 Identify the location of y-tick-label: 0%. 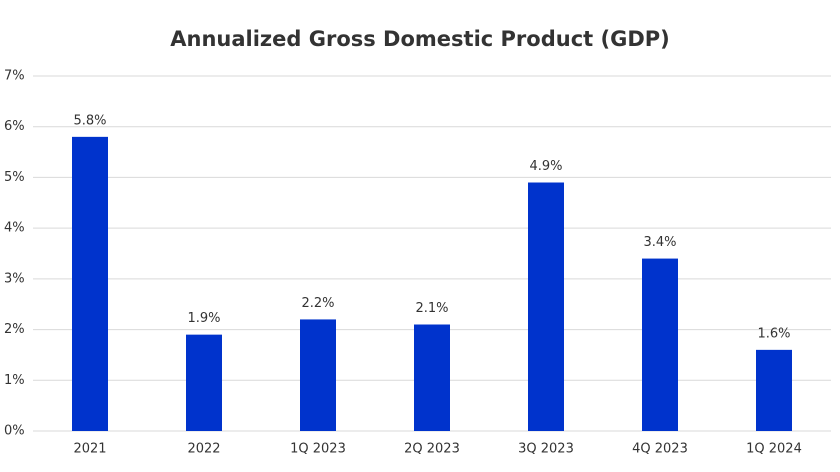
(14, 431).